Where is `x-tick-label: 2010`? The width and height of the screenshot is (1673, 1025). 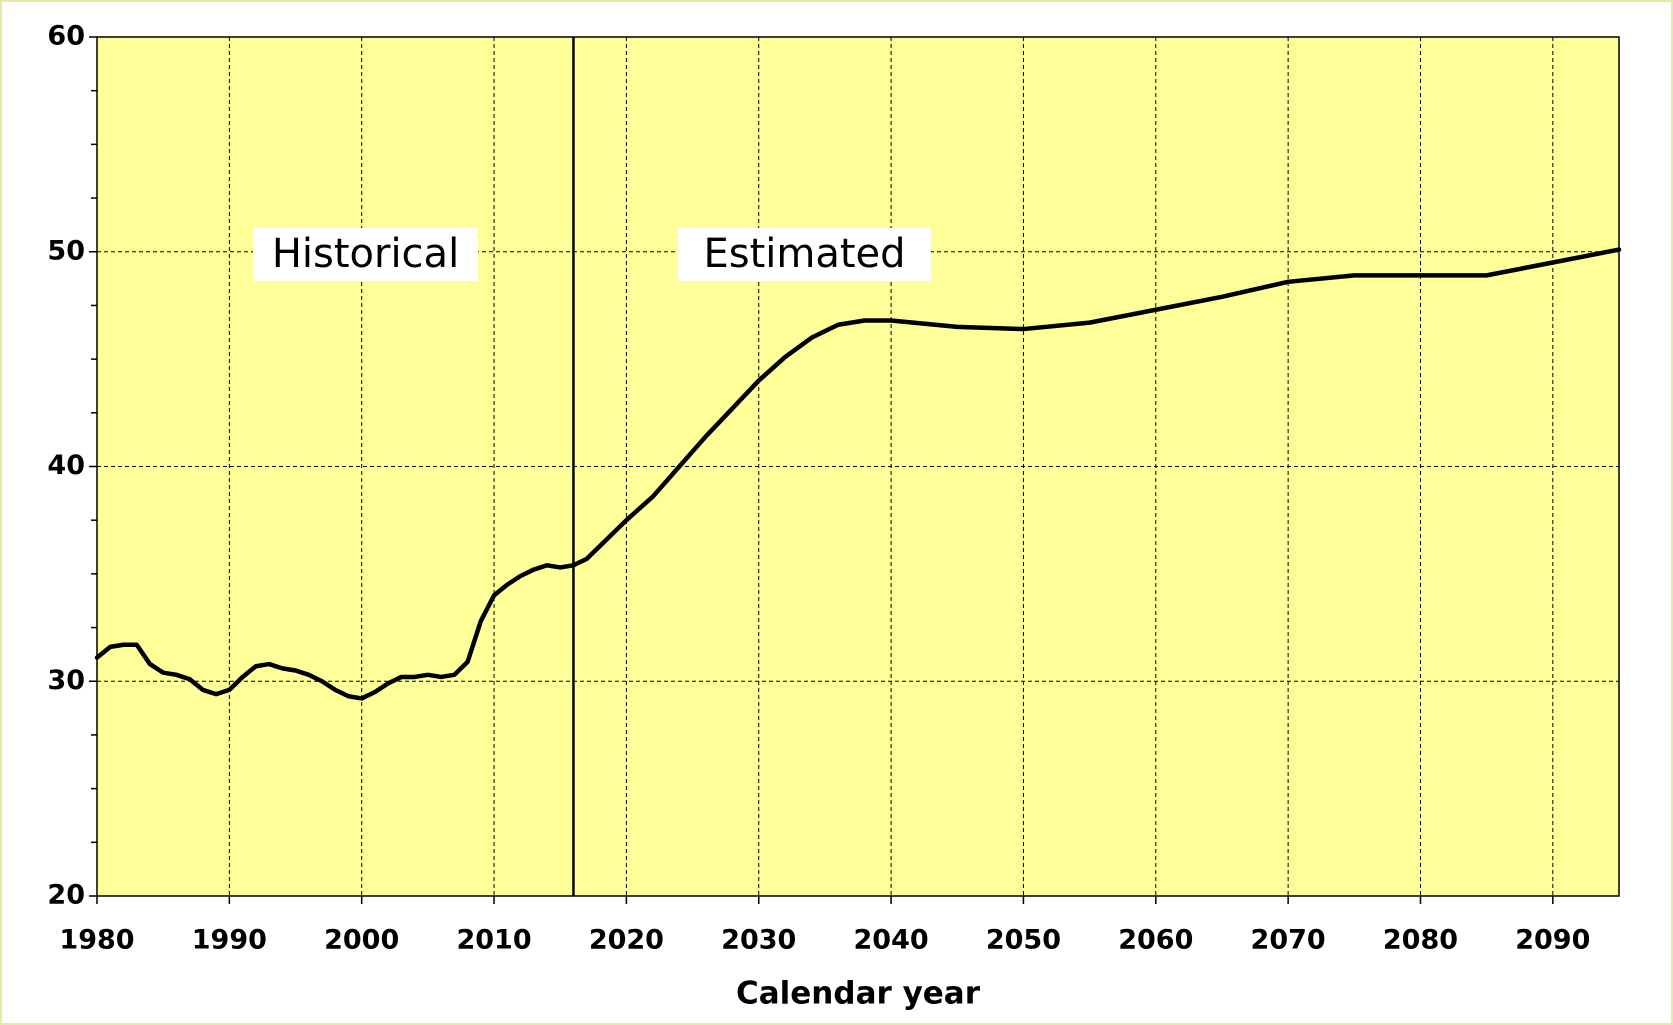 x-tick-label: 2010 is located at coordinates (493, 940).